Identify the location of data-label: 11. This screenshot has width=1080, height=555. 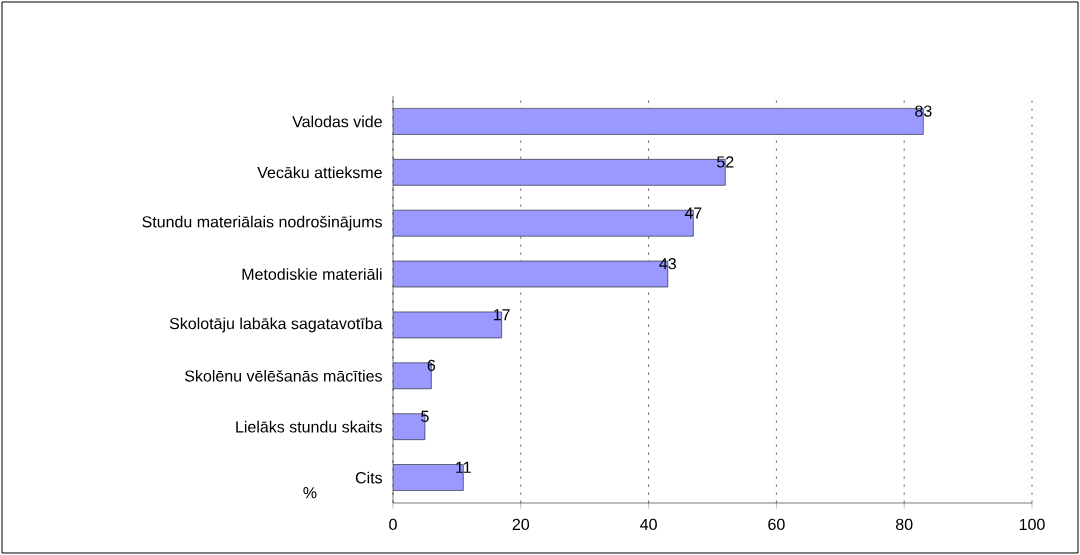
(463, 467).